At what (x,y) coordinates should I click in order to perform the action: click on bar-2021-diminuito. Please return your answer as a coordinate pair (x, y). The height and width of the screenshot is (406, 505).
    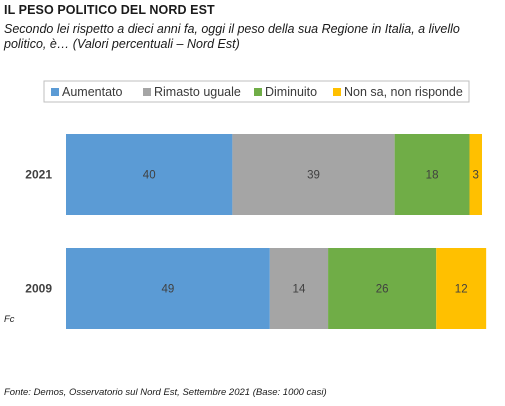
    Looking at the image, I should click on (432, 174).